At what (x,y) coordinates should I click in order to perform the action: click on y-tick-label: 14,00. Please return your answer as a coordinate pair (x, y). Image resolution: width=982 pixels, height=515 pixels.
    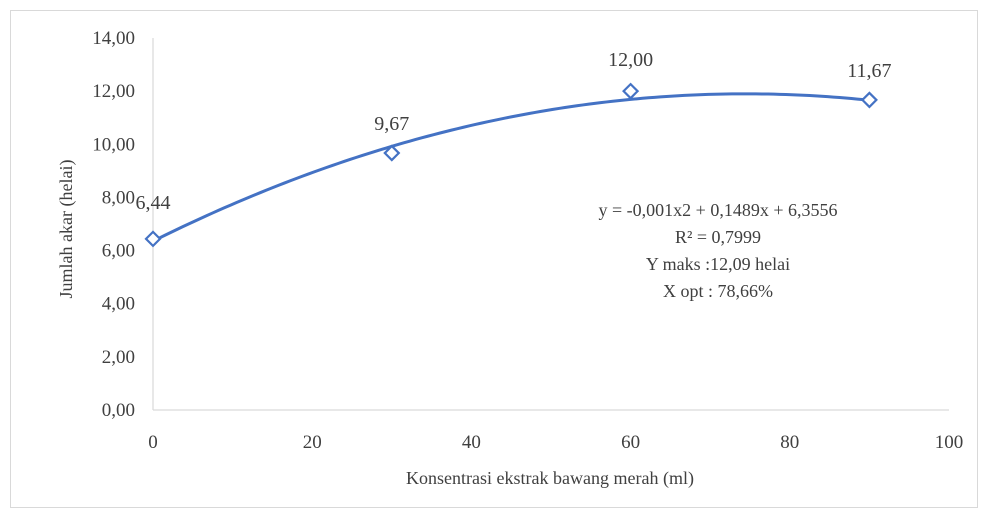
    Looking at the image, I should click on (113, 38).